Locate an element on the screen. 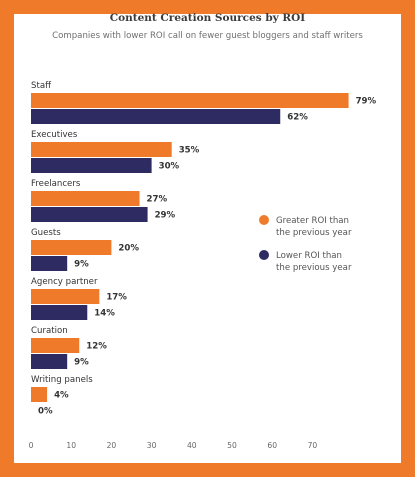 This screenshot has height=477, width=415. category-label: Guests is located at coordinates (46, 233).